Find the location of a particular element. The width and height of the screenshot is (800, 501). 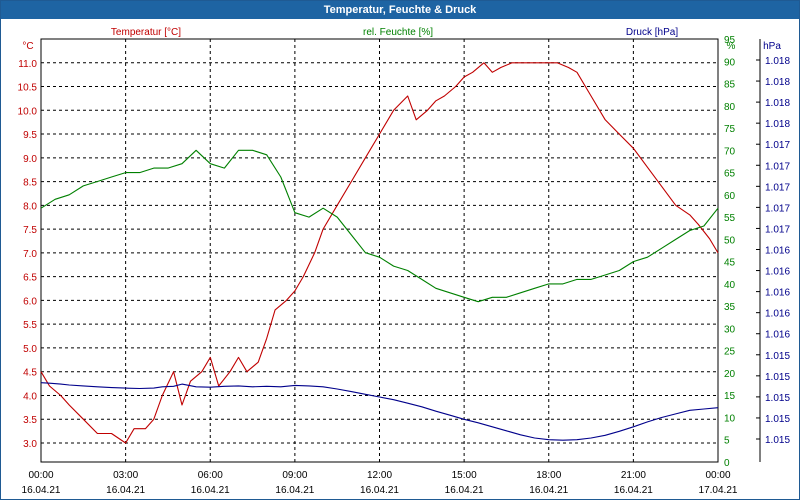

humidity-tick-label: 70 is located at coordinates (730, 151).